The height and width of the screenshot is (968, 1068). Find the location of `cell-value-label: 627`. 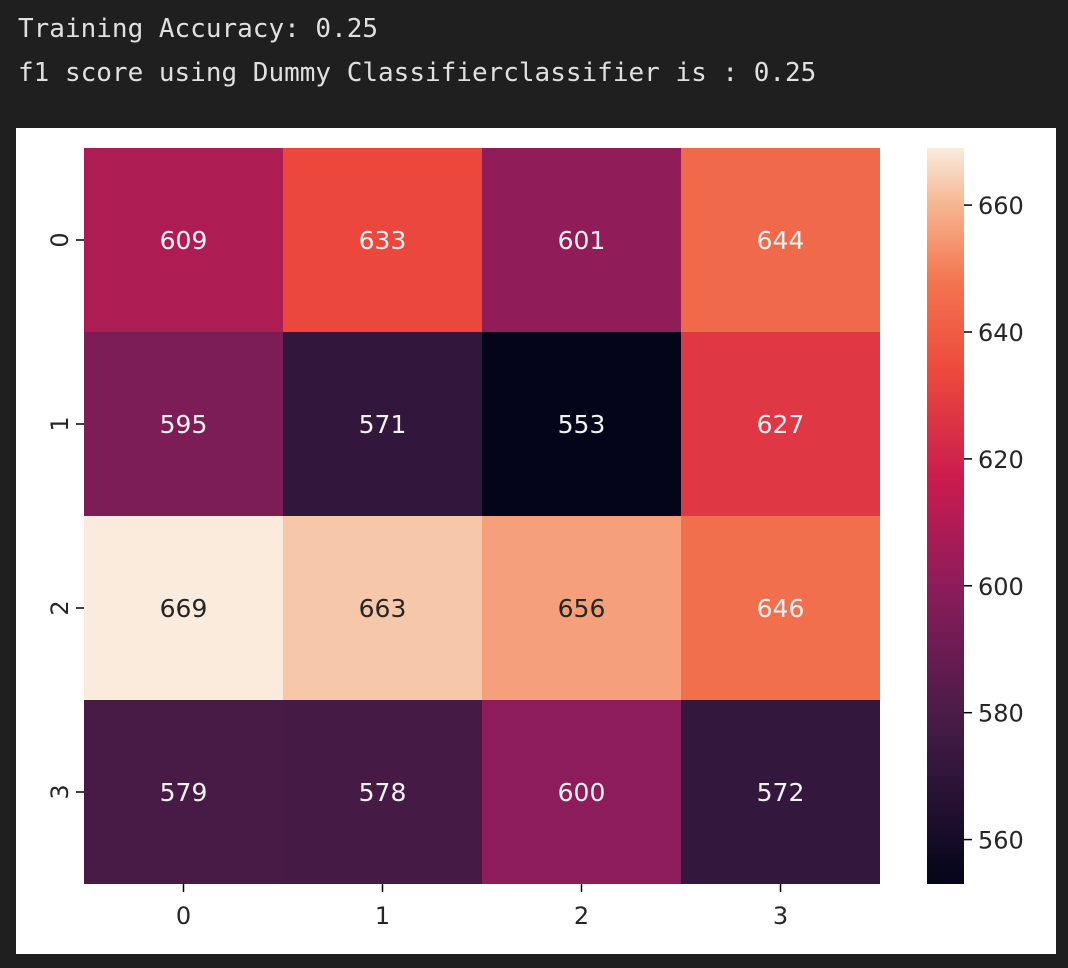

cell-value-label: 627 is located at coordinates (781, 424).